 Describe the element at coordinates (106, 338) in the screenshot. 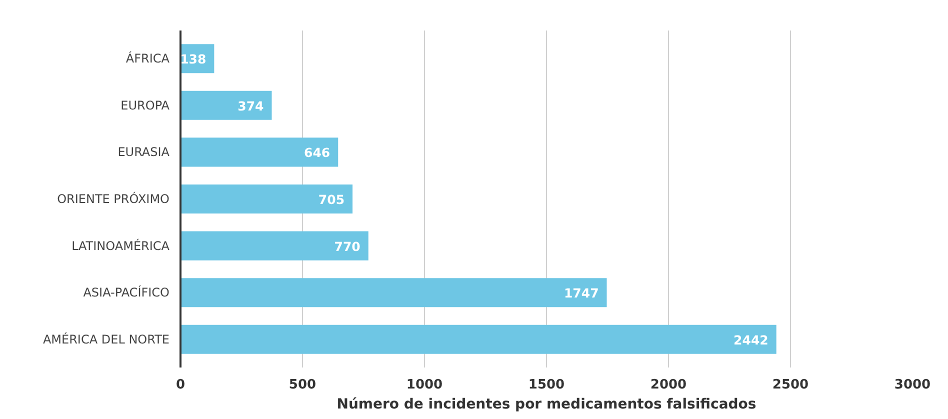

I see `y-tick-label: AMÉRICA DEL NORTE` at that location.